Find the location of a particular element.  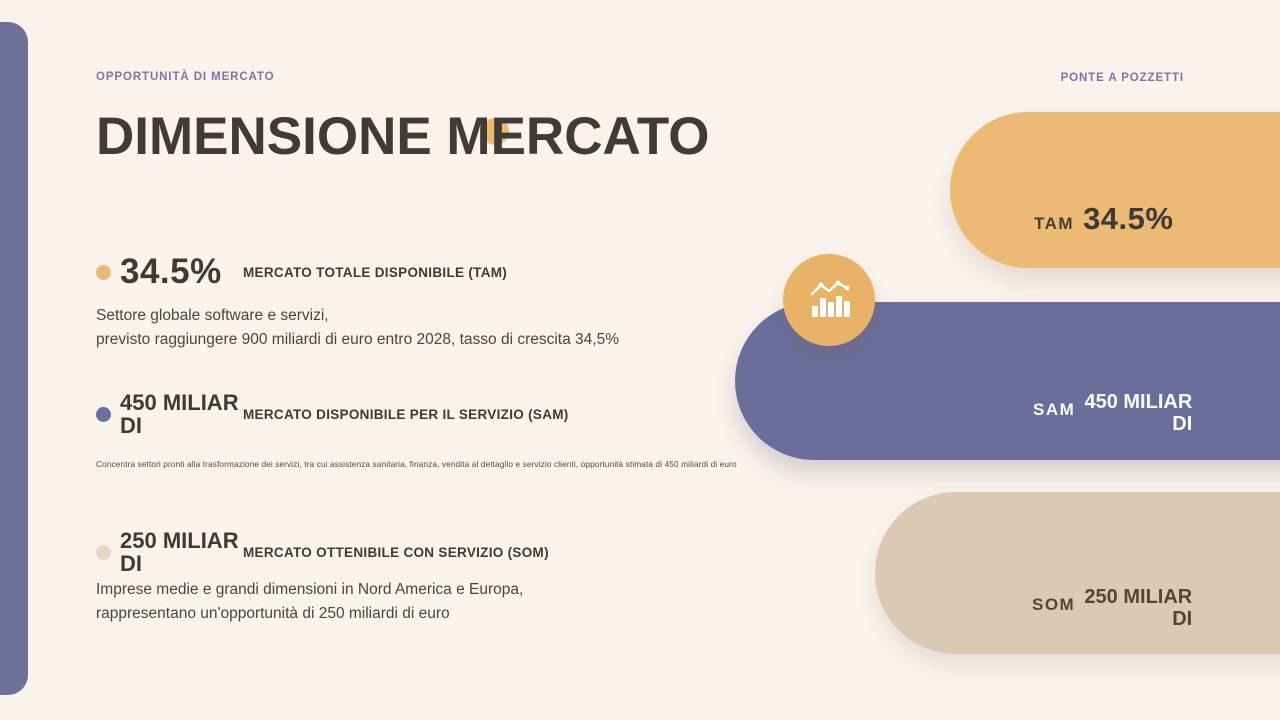

stat-value-tam: 34.5% is located at coordinates (171, 271).